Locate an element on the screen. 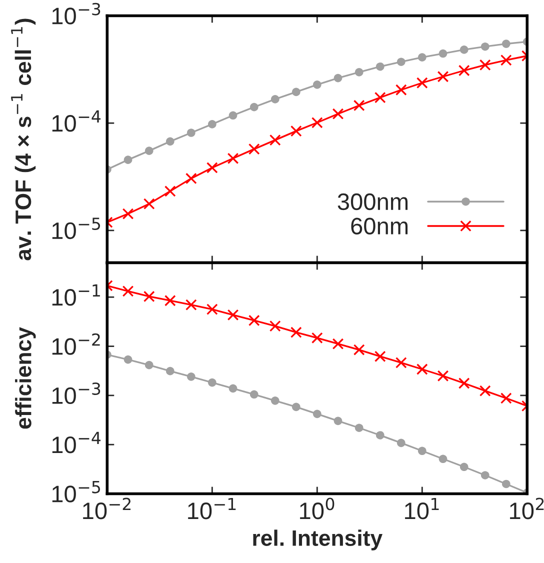 The height and width of the screenshot is (563, 544). x-tick-label: 10$^{0}$ is located at coordinates (317, 509).